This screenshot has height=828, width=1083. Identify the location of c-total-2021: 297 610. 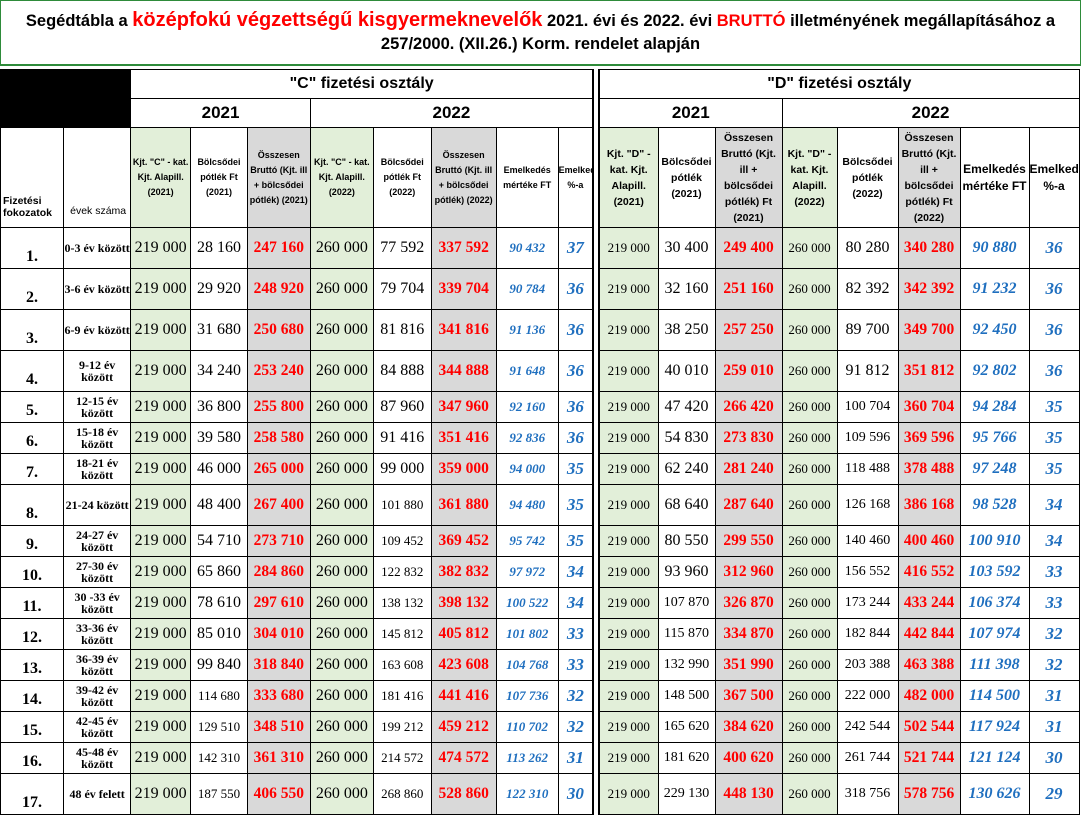
(278, 603).